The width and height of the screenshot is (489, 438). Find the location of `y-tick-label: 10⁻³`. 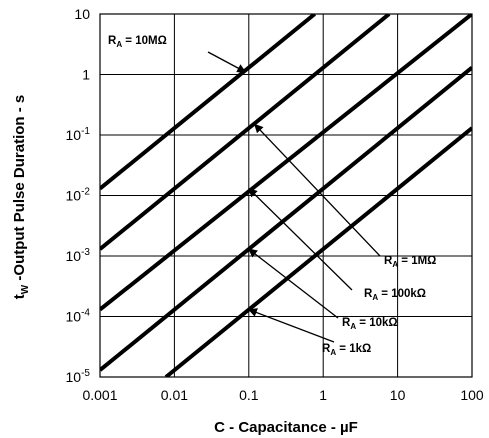

y-tick-label: 10⁻³ is located at coordinates (78, 255).